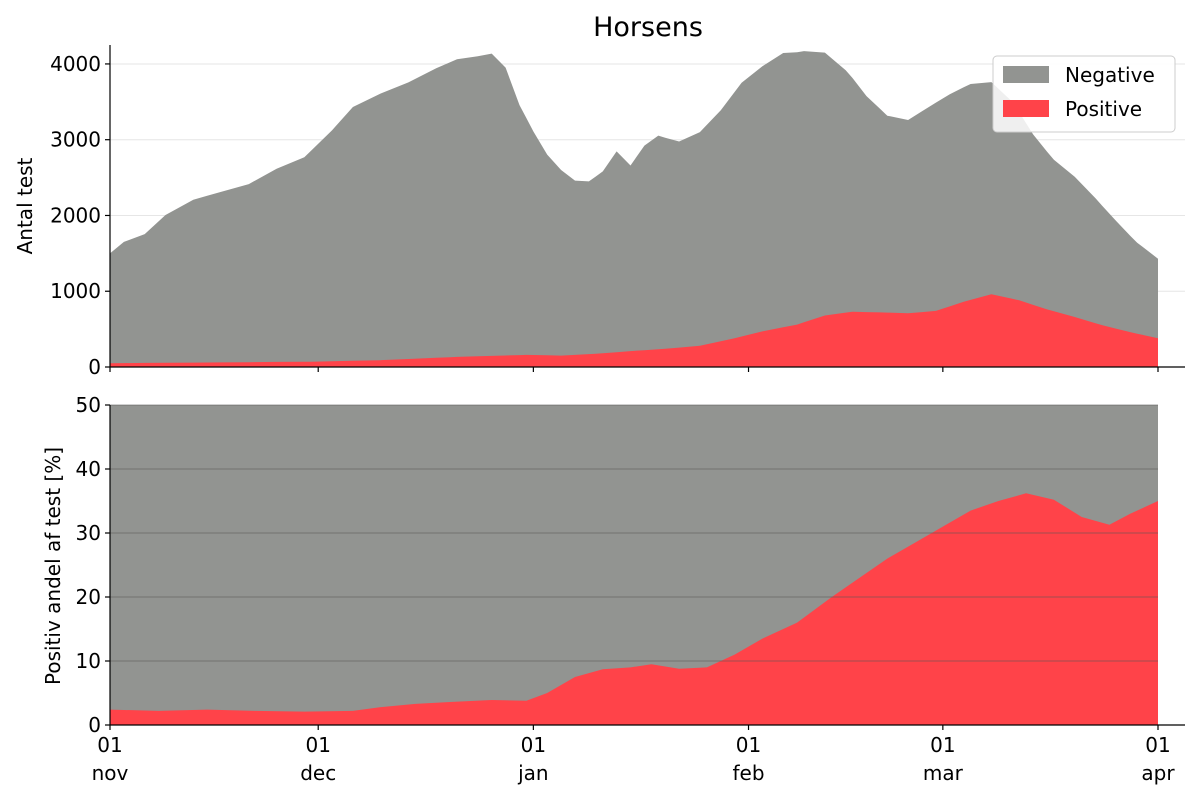  I want to click on bottom-y-tick-label: 30, so click(88, 533).